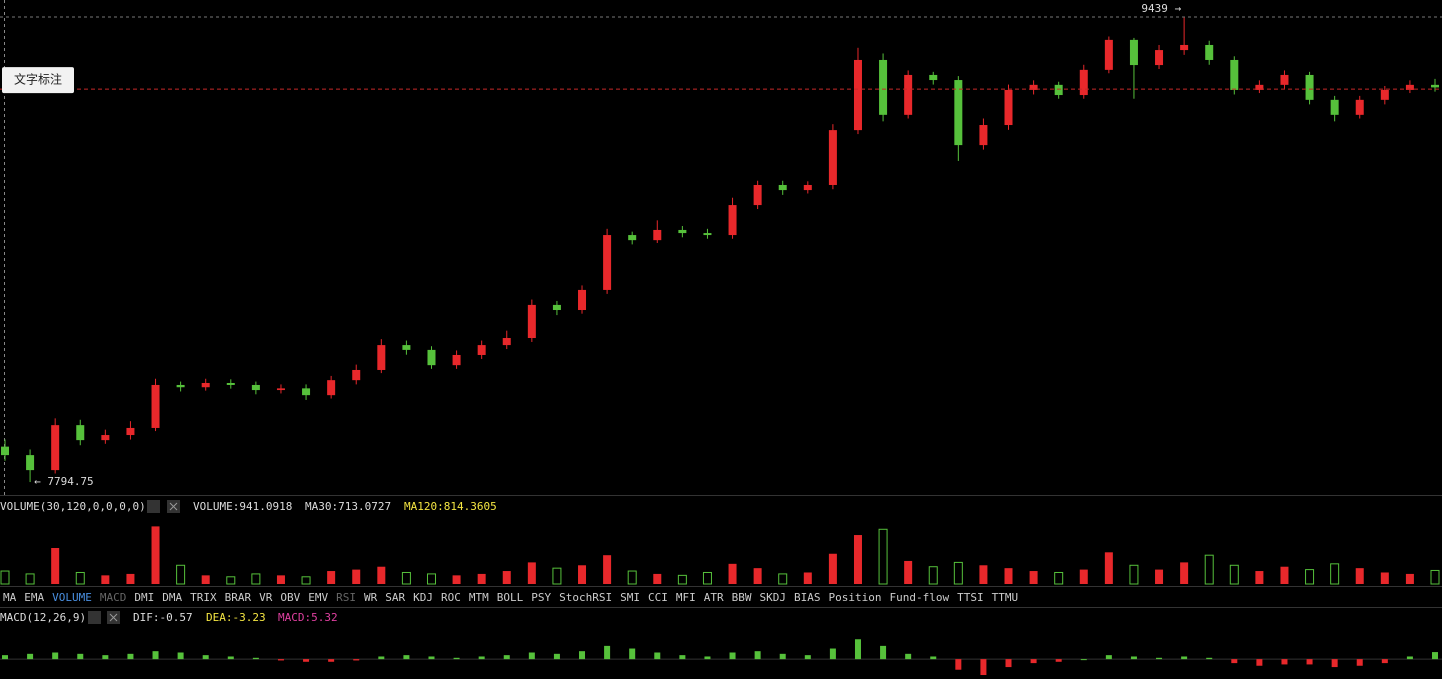  What do you see at coordinates (585, 597) in the screenshot?
I see `indicator-tab: StochRSI` at bounding box center [585, 597].